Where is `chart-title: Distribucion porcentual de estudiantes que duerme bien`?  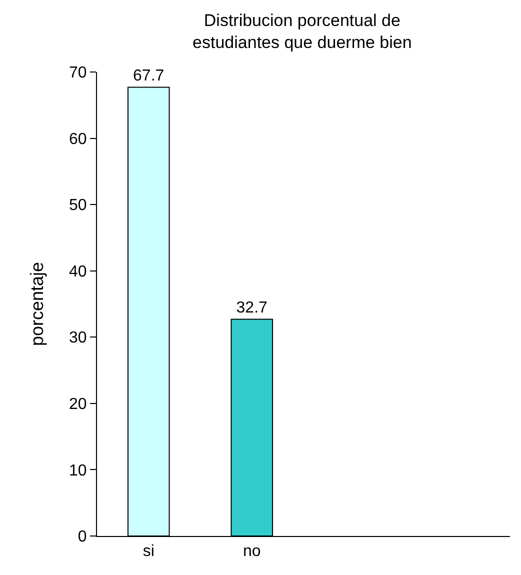
chart-title: Distribucion porcentual de estudiantes que duerme bien is located at coordinates (302, 31).